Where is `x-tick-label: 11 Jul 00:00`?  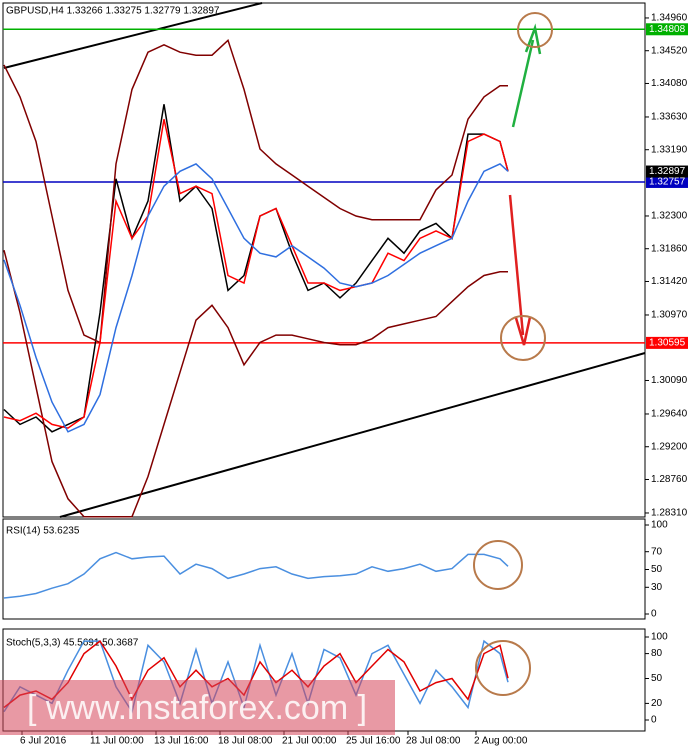 x-tick-label: 11 Jul 00:00 is located at coordinates (117, 741).